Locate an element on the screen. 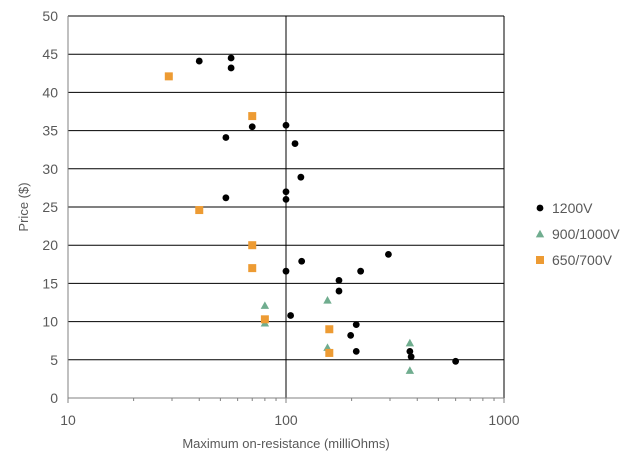 This screenshot has height=473, width=640. y-tick-label: 35 is located at coordinates (50, 131).